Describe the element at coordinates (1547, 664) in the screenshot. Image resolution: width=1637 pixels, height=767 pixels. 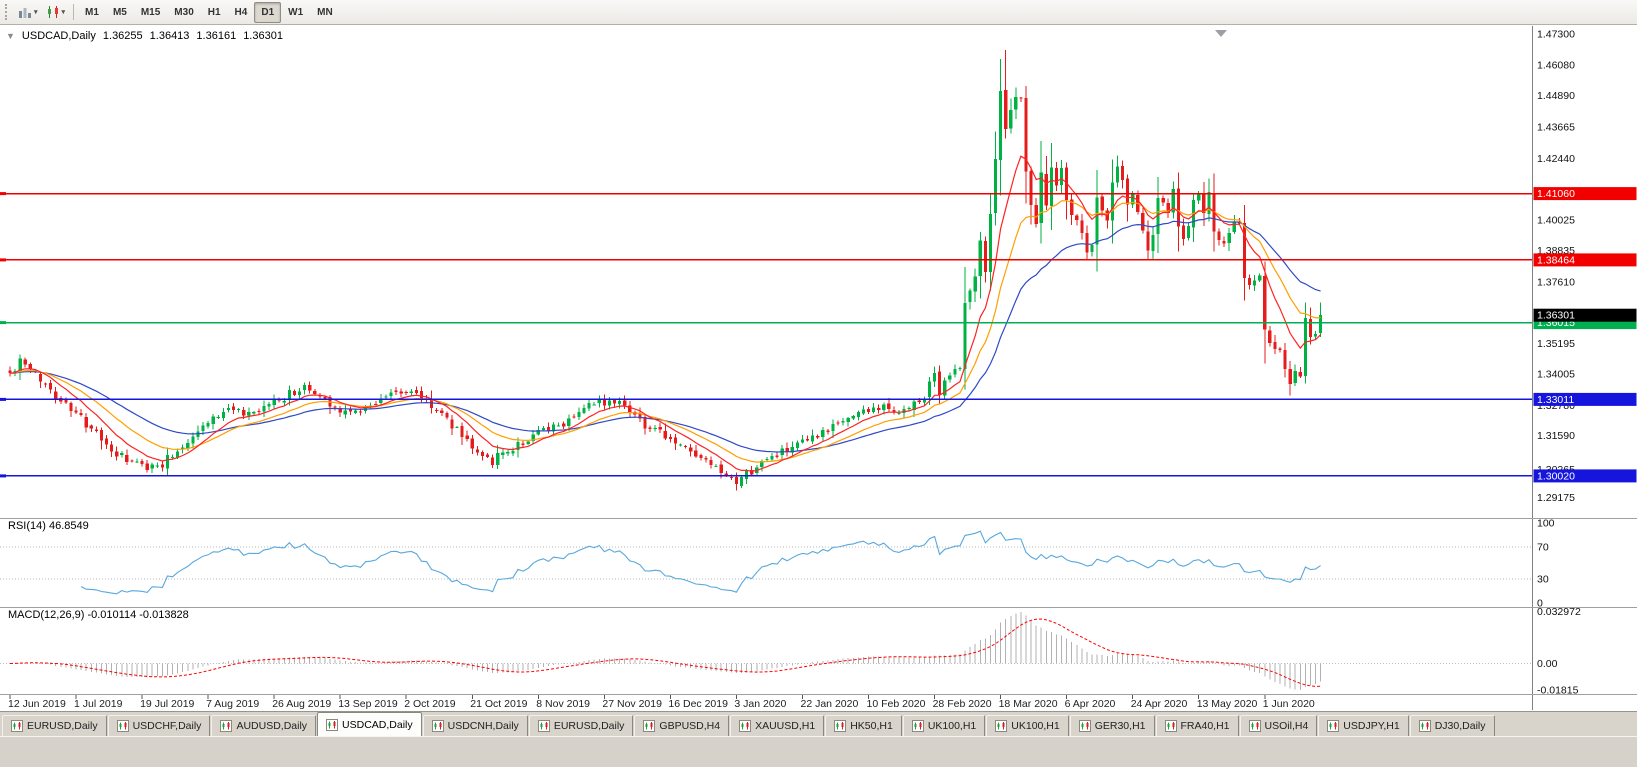
I see `macd-axis-label: 0.00` at that location.